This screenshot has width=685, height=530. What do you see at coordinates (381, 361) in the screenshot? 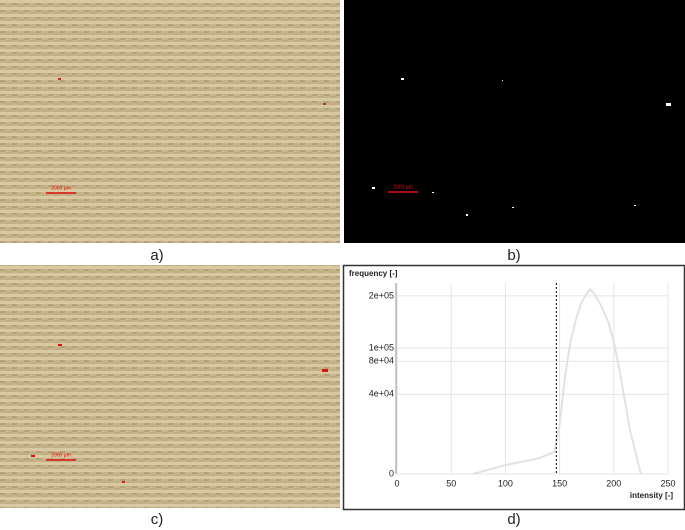
I see `y-tick-label: 8e+04` at bounding box center [381, 361].